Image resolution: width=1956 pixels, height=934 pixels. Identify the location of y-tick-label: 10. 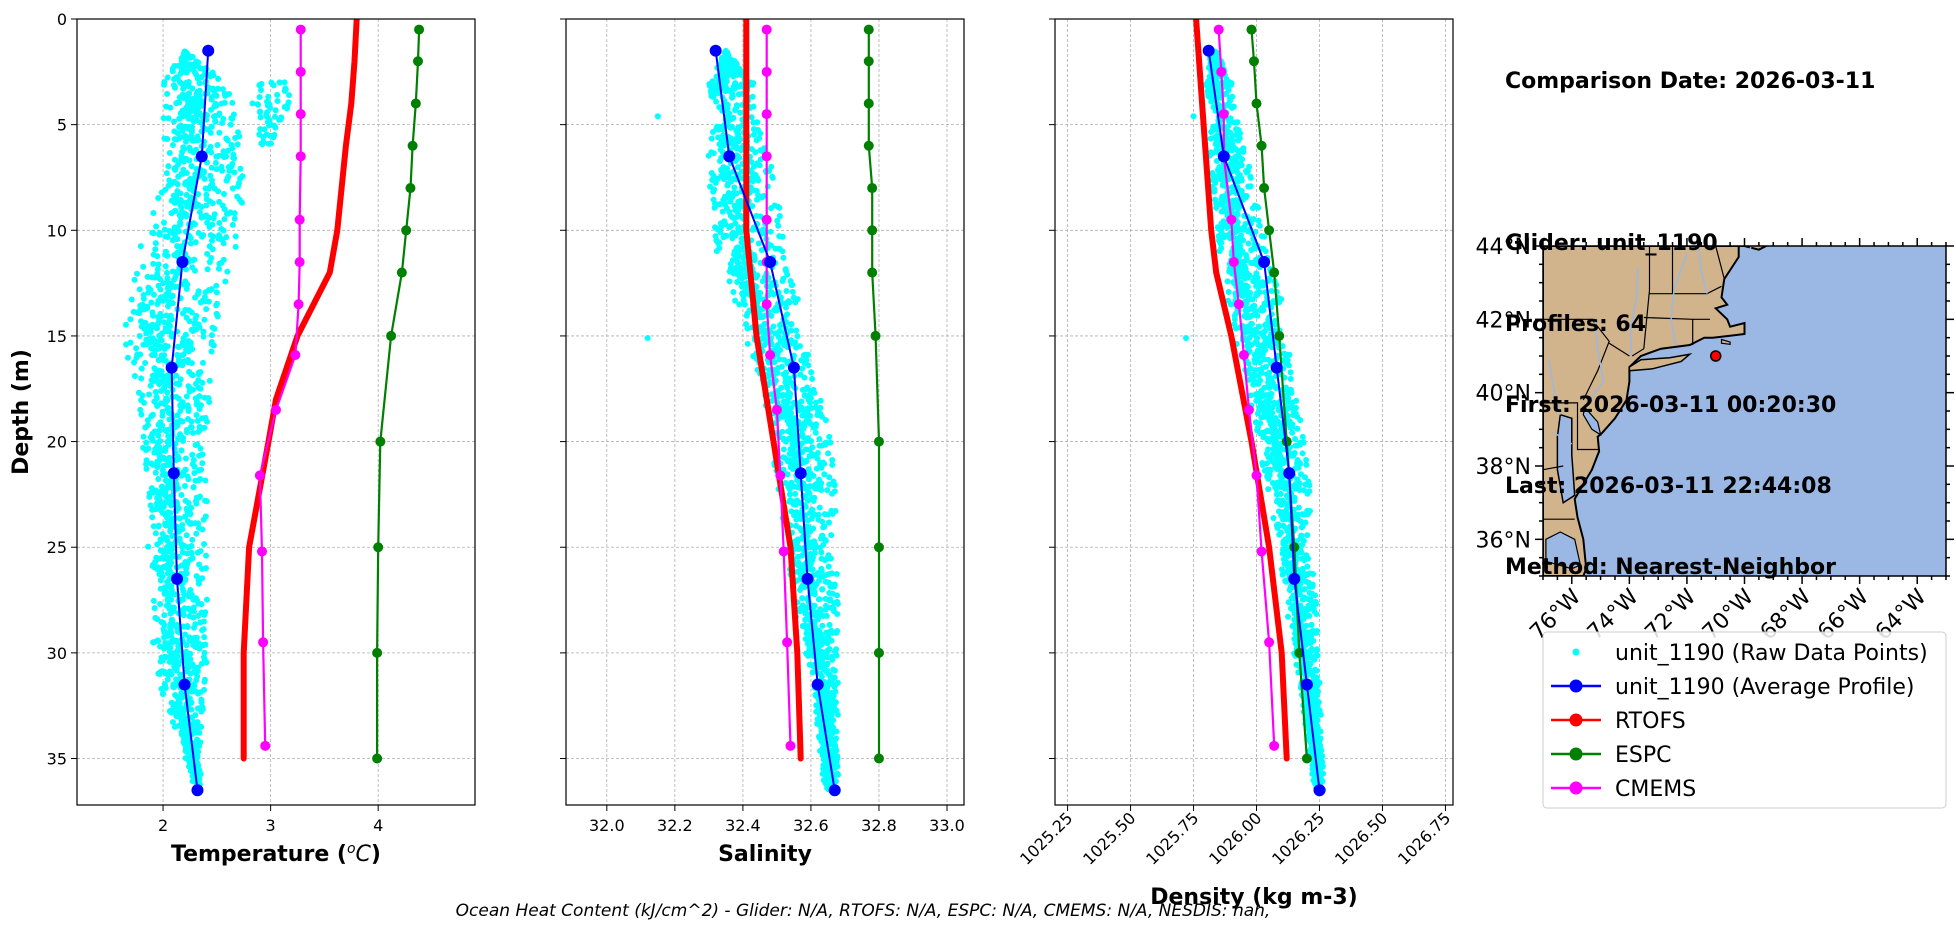
(57, 230).